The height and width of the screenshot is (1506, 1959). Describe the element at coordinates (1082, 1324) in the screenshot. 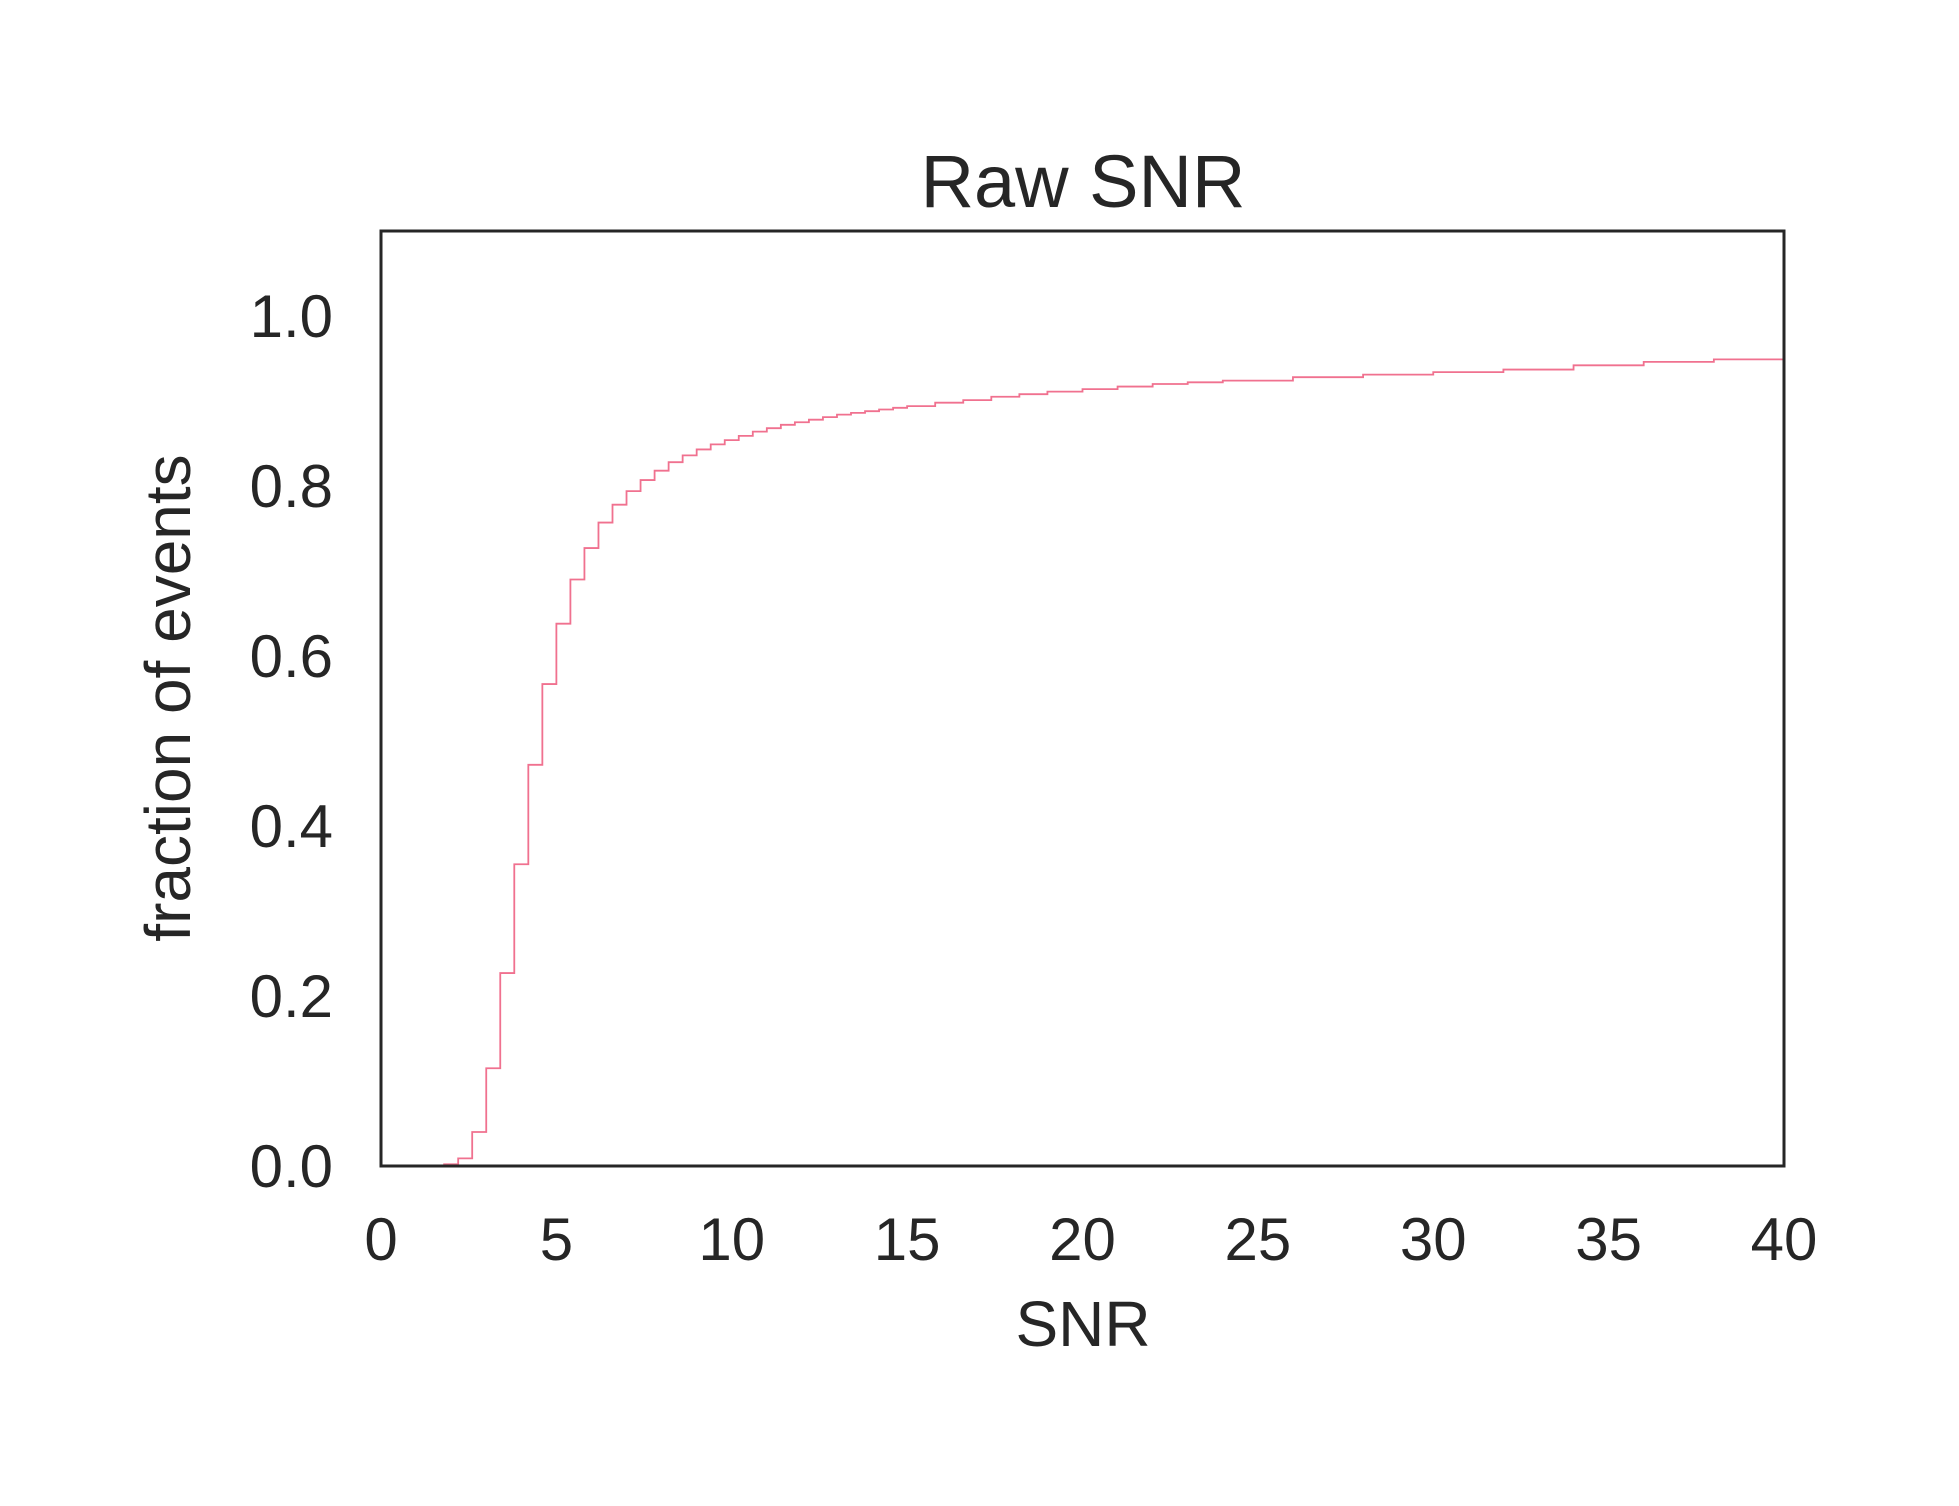

I see `x-axis-label: SNR` at that location.